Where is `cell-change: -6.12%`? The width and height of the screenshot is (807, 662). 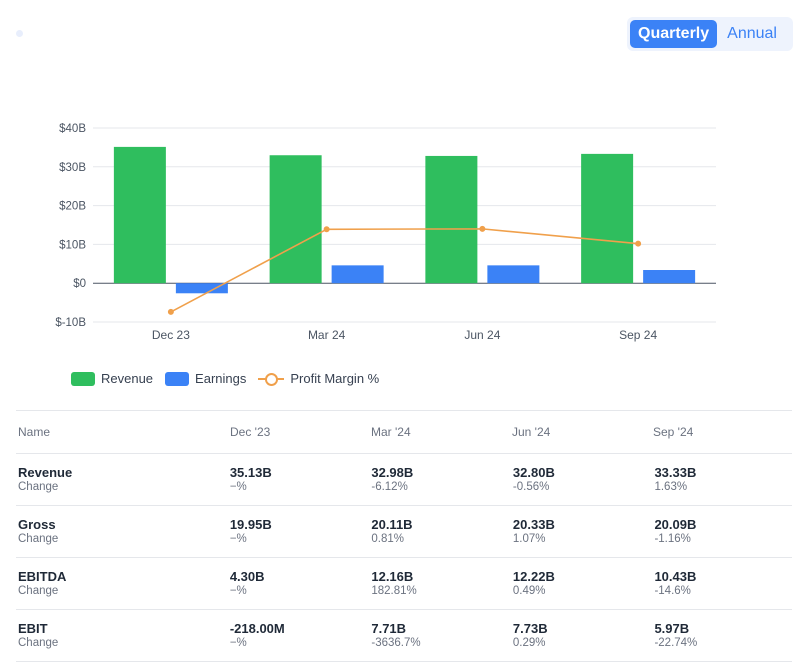
cell-change: -6.12% is located at coordinates (389, 487).